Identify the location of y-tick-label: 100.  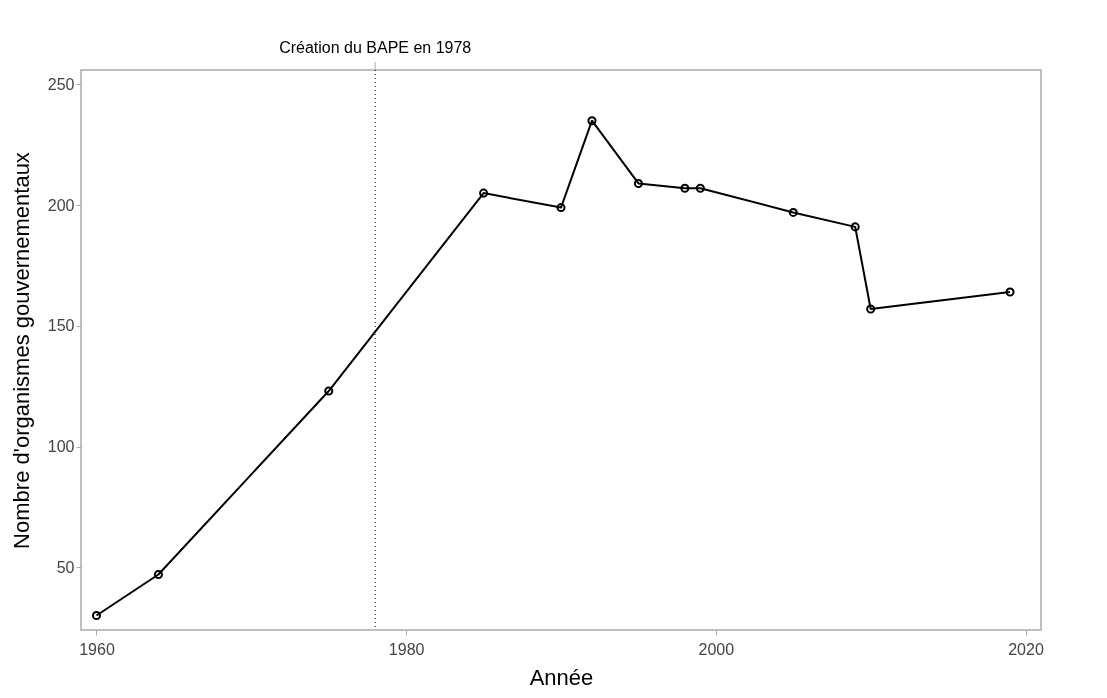
(61, 447).